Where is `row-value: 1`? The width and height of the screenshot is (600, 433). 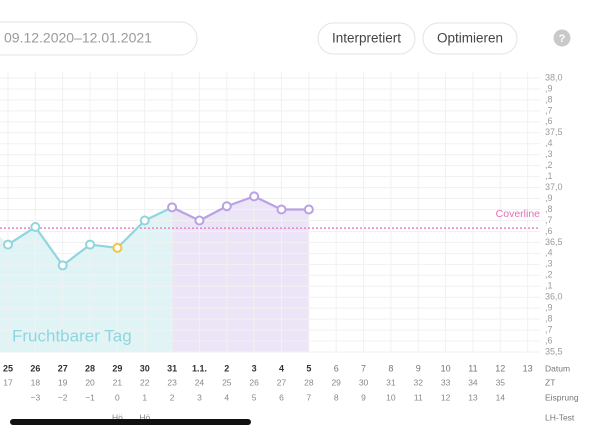 row-value: 1 is located at coordinates (144, 397).